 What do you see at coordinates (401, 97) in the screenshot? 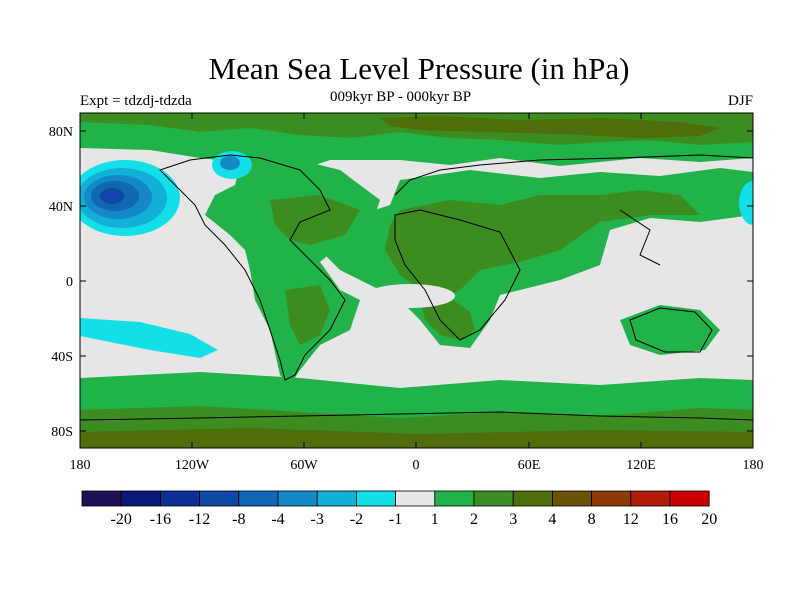
I see `chart-subtitle: 009kyr BP - 000kyr BP` at bounding box center [401, 97].